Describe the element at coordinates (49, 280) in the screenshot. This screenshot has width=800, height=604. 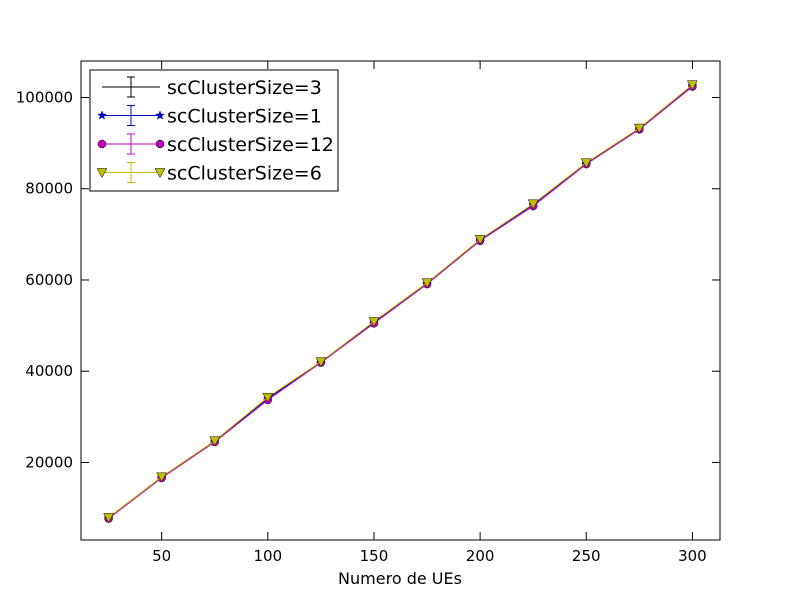
I see `y-tick-label: 60000` at that location.